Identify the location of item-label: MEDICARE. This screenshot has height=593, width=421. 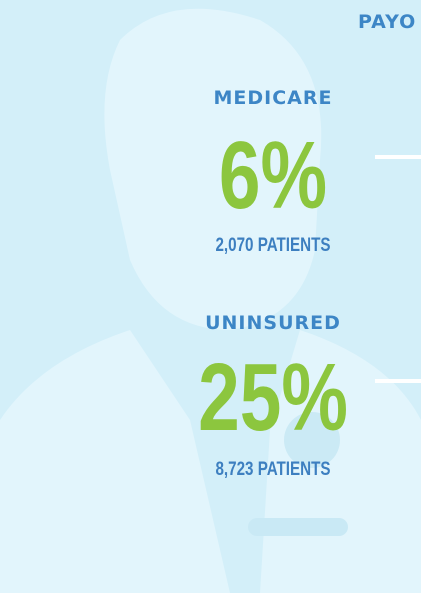
(273, 98).